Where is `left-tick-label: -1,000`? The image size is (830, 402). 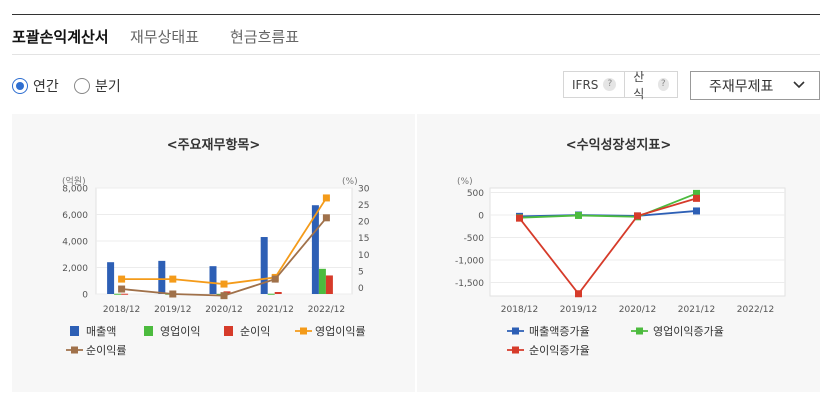 left-tick-label: -1,000 is located at coordinates (469, 262).